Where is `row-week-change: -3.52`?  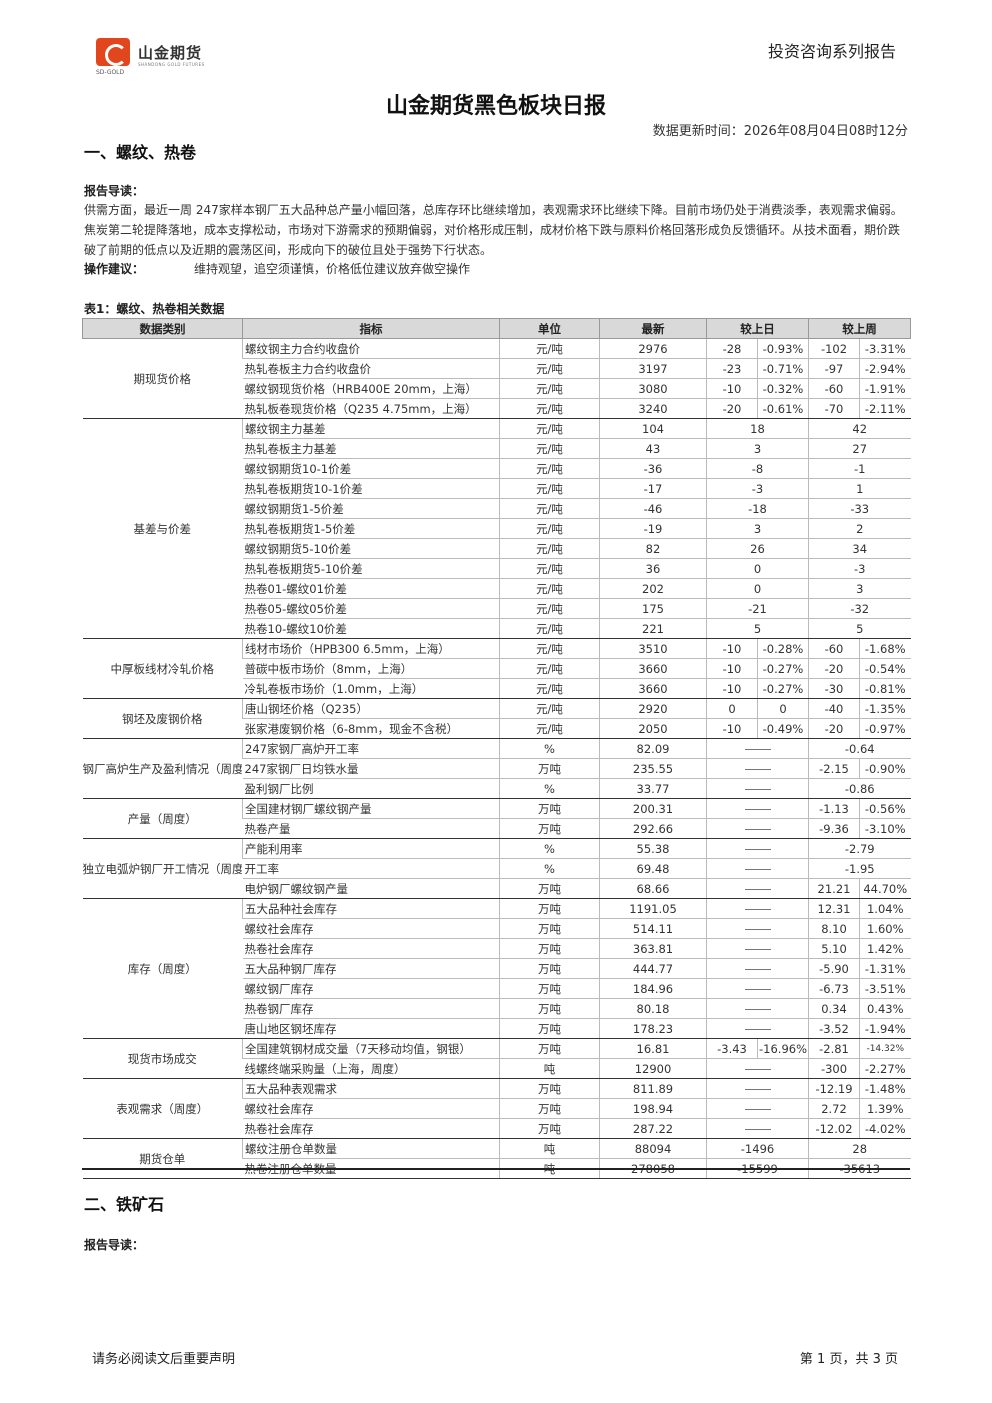 row-week-change: -3.52 is located at coordinates (834, 1028).